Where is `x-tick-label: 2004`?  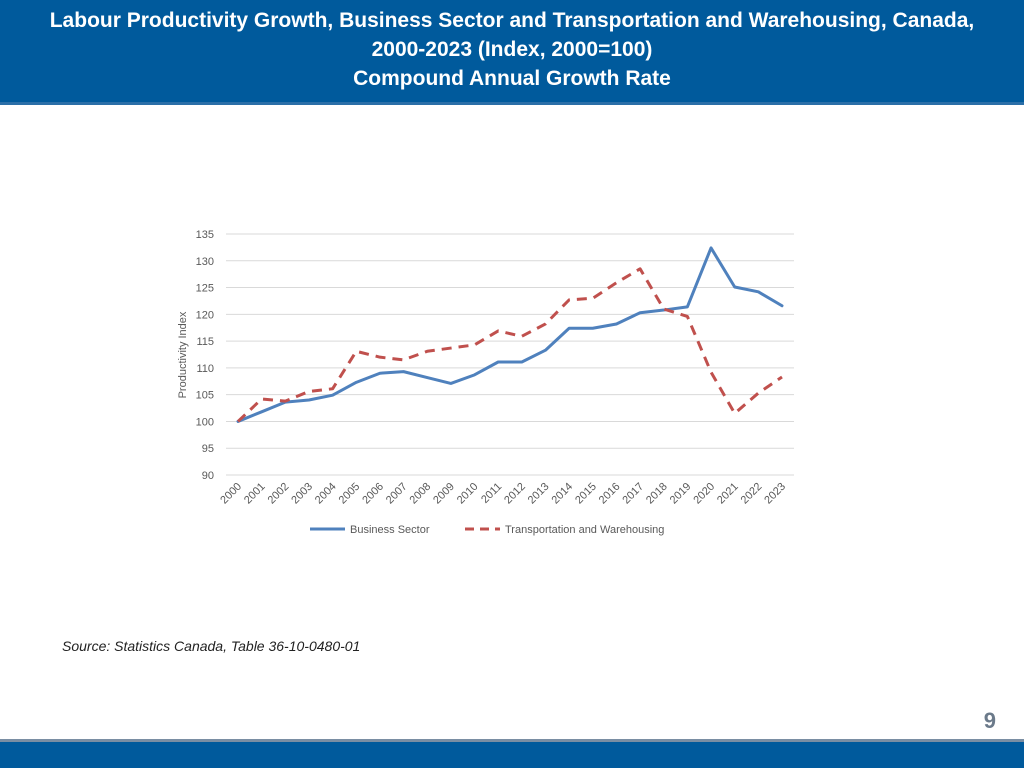 x-tick-label: 2004 is located at coordinates (326, 494).